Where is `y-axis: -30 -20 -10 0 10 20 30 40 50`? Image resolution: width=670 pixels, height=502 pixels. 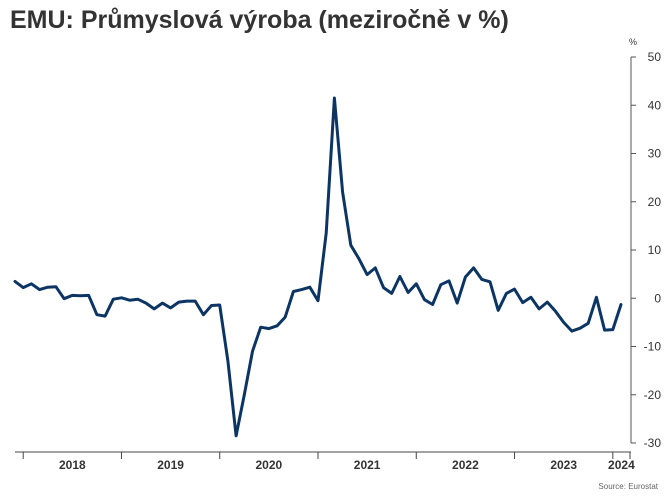 y-axis: -30 -20 -10 0 10 20 30 40 50 is located at coordinates (646, 250).